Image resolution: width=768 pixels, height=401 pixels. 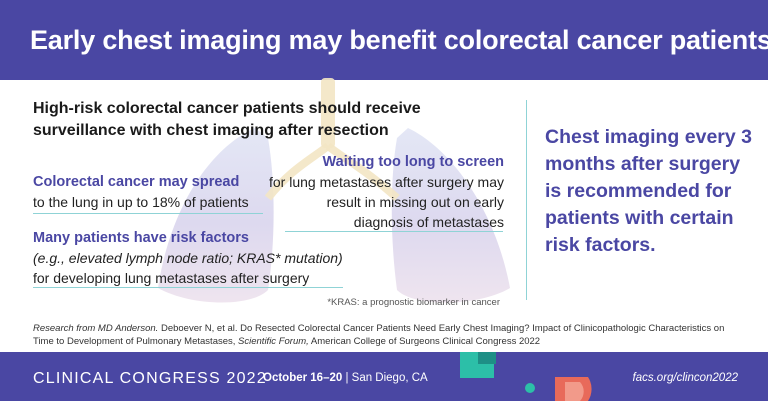 What do you see at coordinates (96, 328) in the screenshot?
I see `citation-source: Research from MD Anderson.` at bounding box center [96, 328].